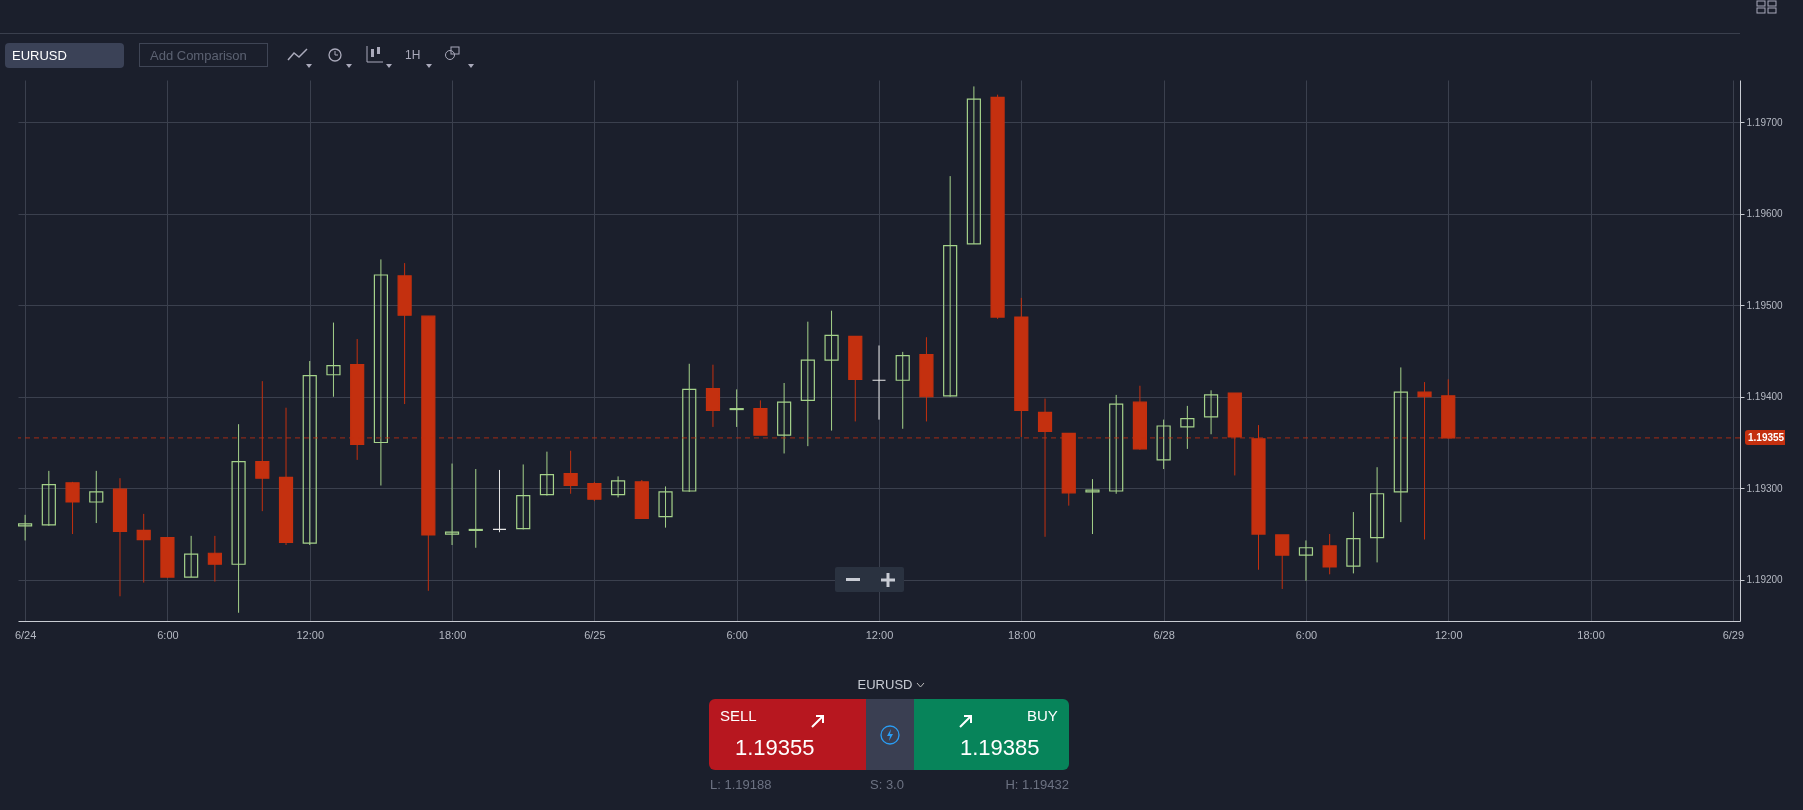  What do you see at coordinates (1765, 397) in the screenshot?
I see `y-tick-label: 1.19400` at bounding box center [1765, 397].